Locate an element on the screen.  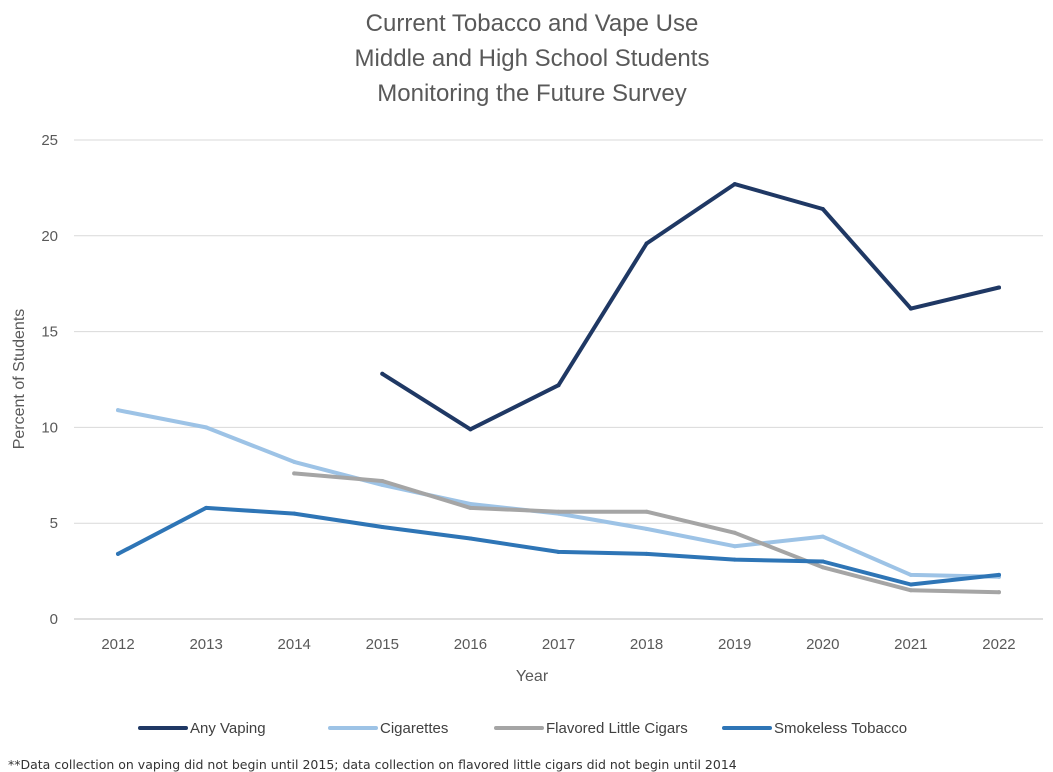
legend-item-smokeless-tobacco: Smokeless Tobacco is located at coordinates (814, 728).